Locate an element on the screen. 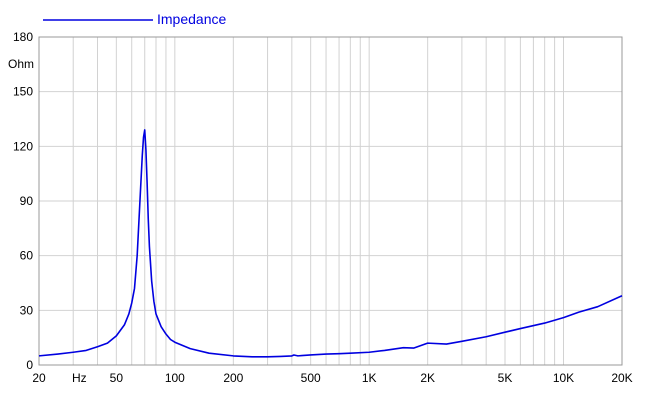 The height and width of the screenshot is (406, 650). y-tick-label: 120 is located at coordinates (23, 146).